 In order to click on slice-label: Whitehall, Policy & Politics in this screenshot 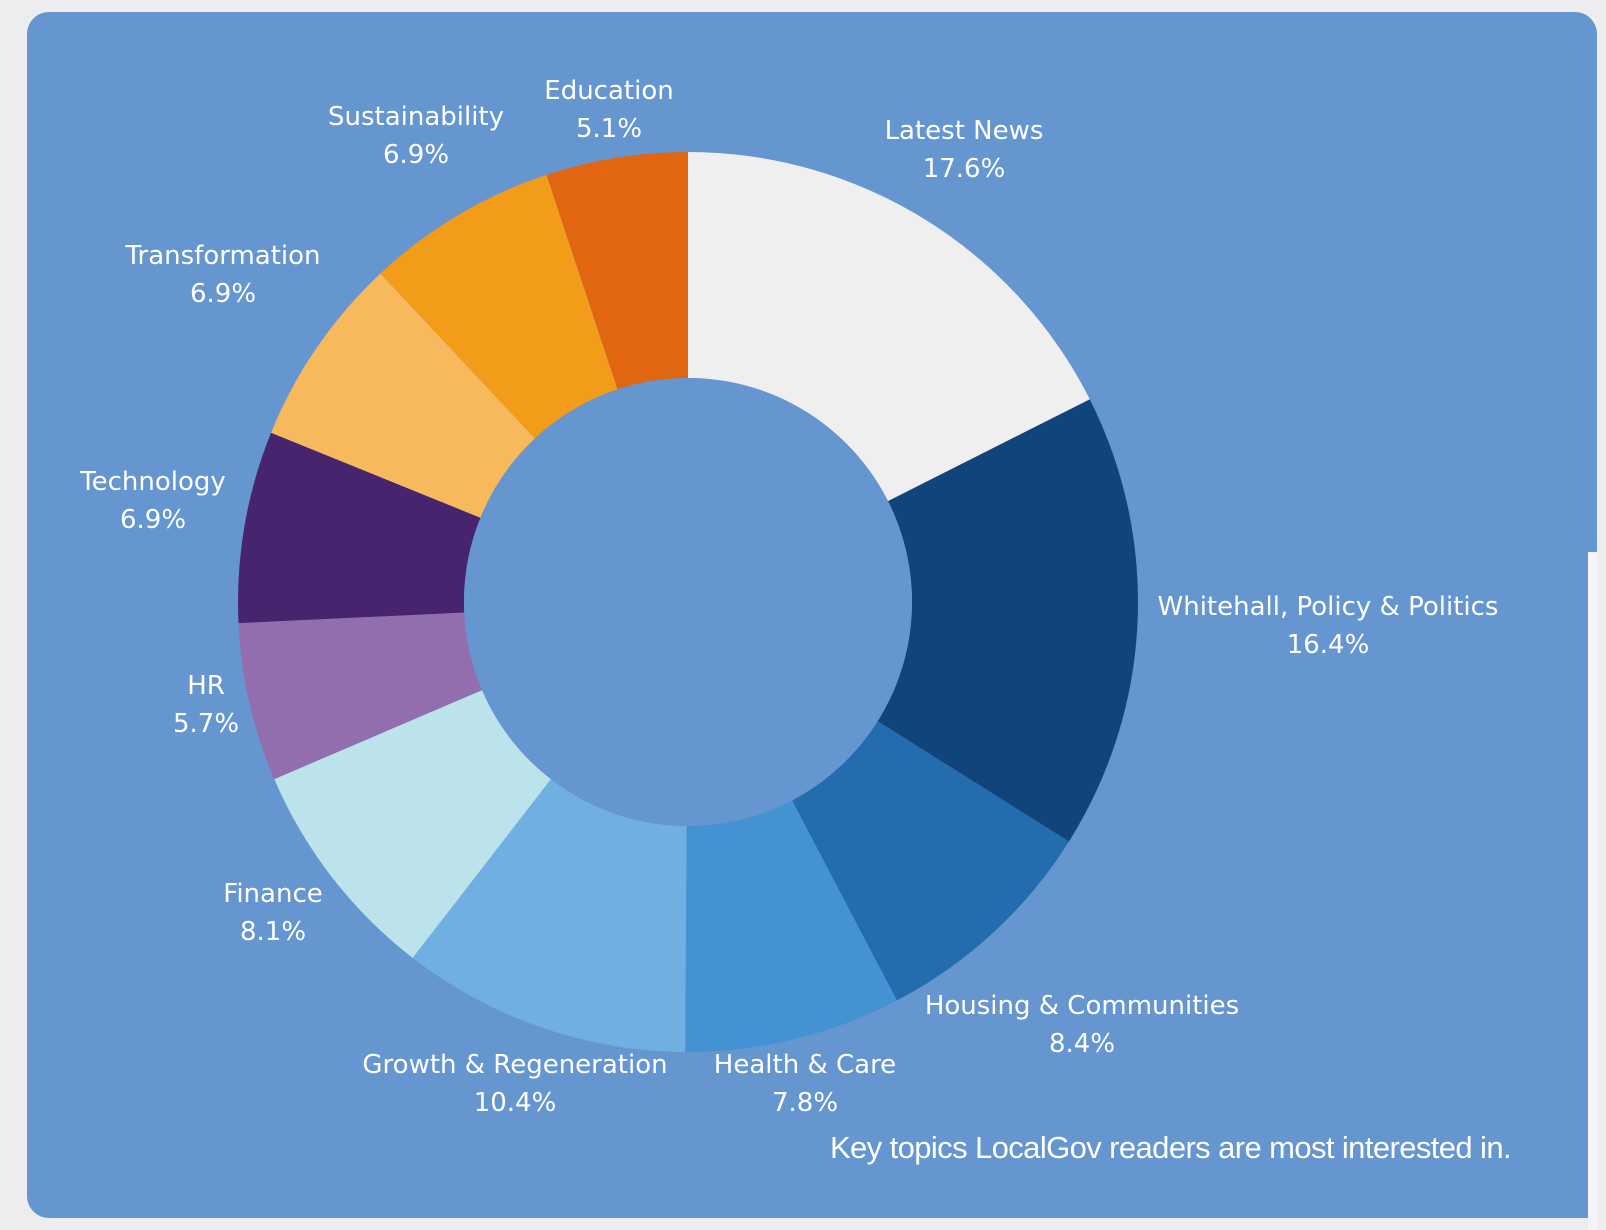, I will do `click(1328, 607)`.